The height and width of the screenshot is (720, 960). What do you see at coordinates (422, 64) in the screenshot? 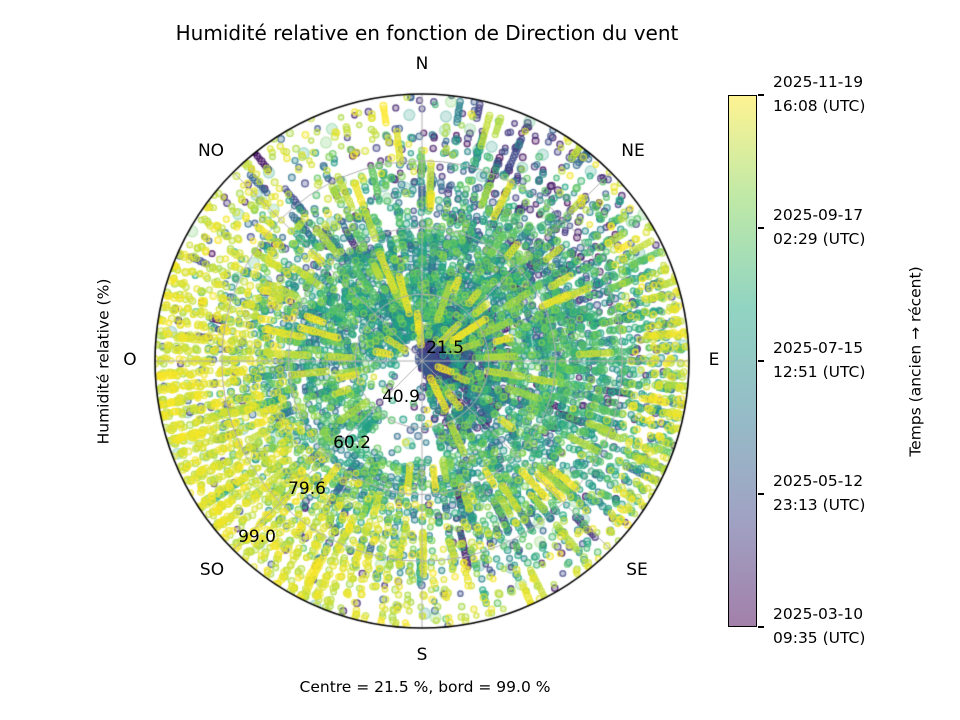
I see `direction-label-n: N` at bounding box center [422, 64].